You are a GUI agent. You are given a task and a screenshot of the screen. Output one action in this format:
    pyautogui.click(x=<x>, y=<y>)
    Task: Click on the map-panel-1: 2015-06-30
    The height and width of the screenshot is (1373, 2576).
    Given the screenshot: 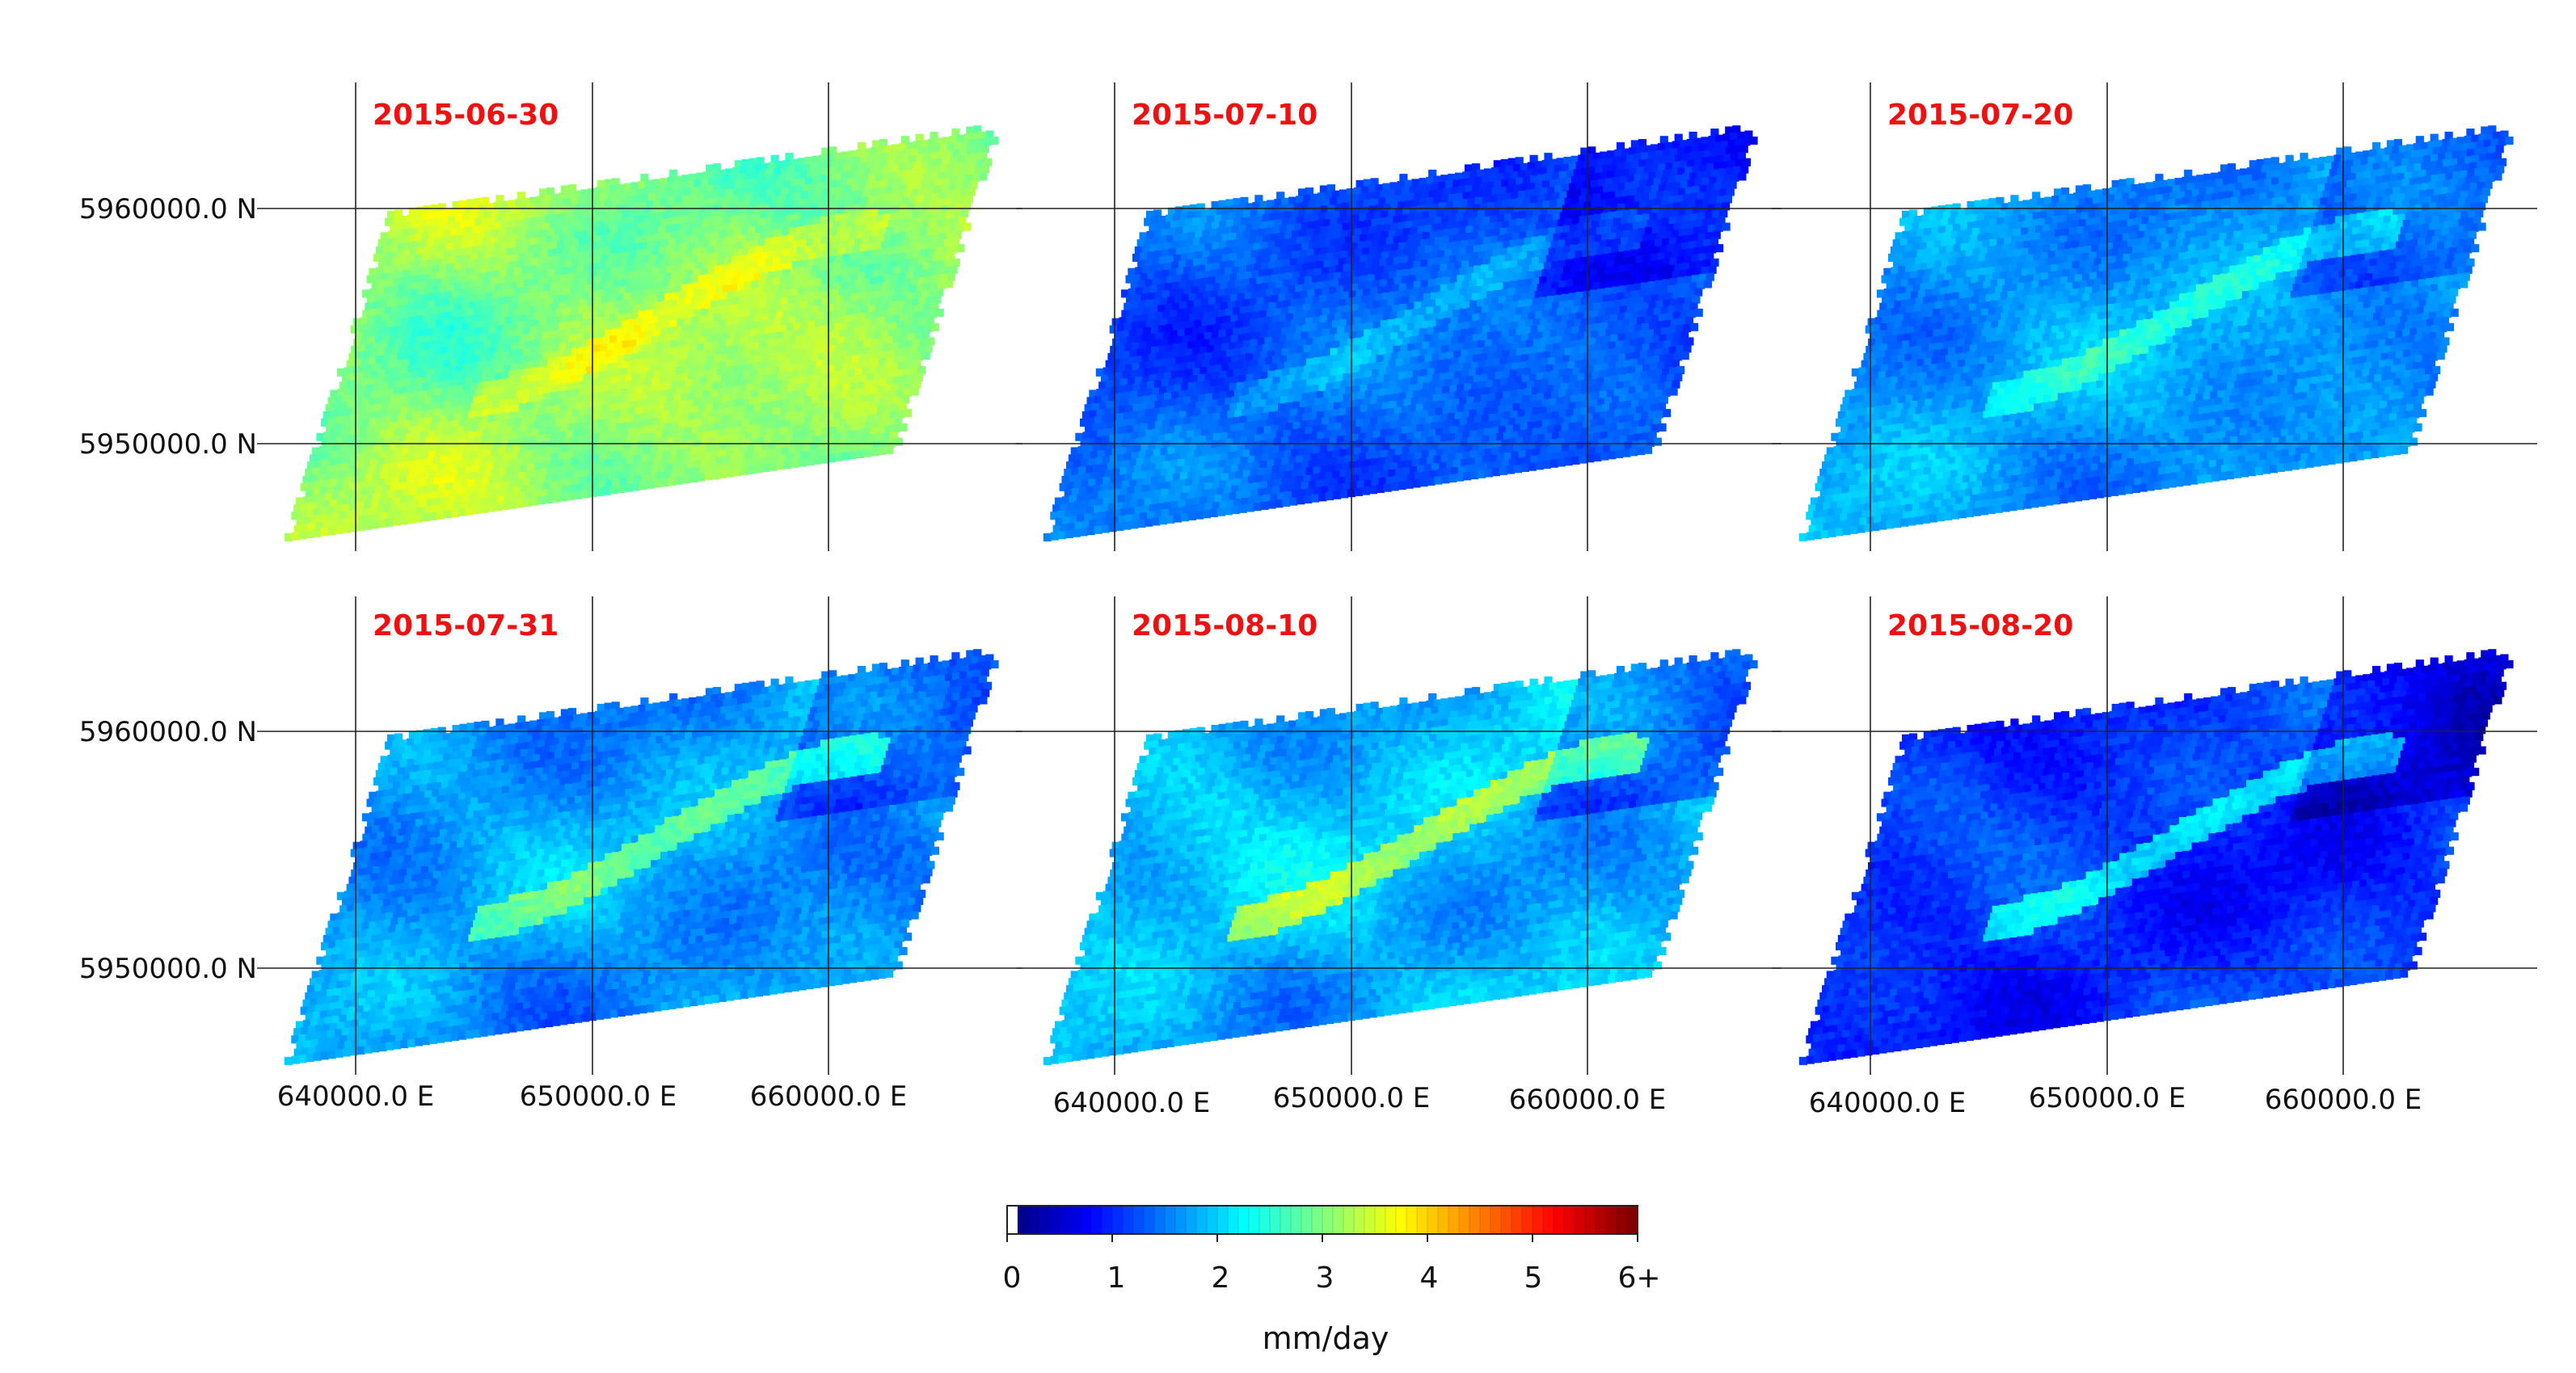 What is the action you would take?
    pyautogui.click(x=640, y=316)
    